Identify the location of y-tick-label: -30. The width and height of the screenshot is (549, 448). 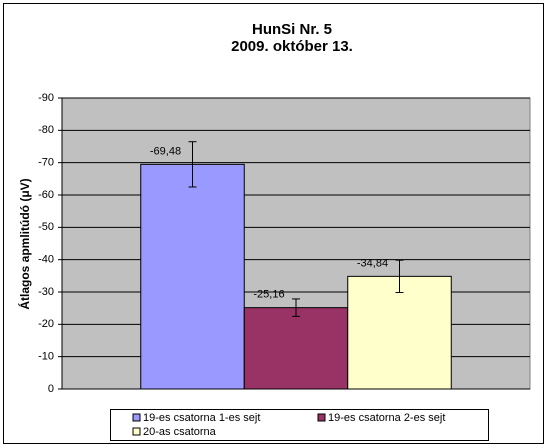
(46, 292).